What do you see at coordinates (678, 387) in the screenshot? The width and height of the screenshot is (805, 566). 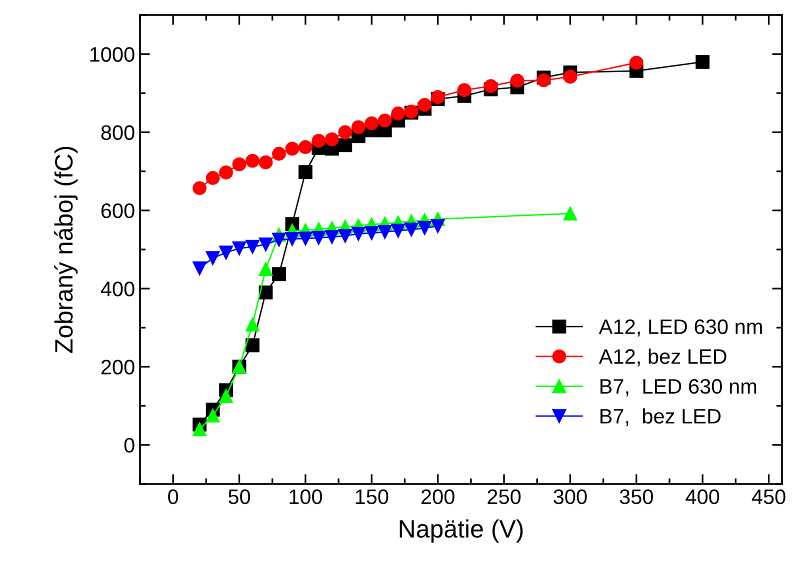 I see `legend-label: B7, LED 630 nm` at bounding box center [678, 387].